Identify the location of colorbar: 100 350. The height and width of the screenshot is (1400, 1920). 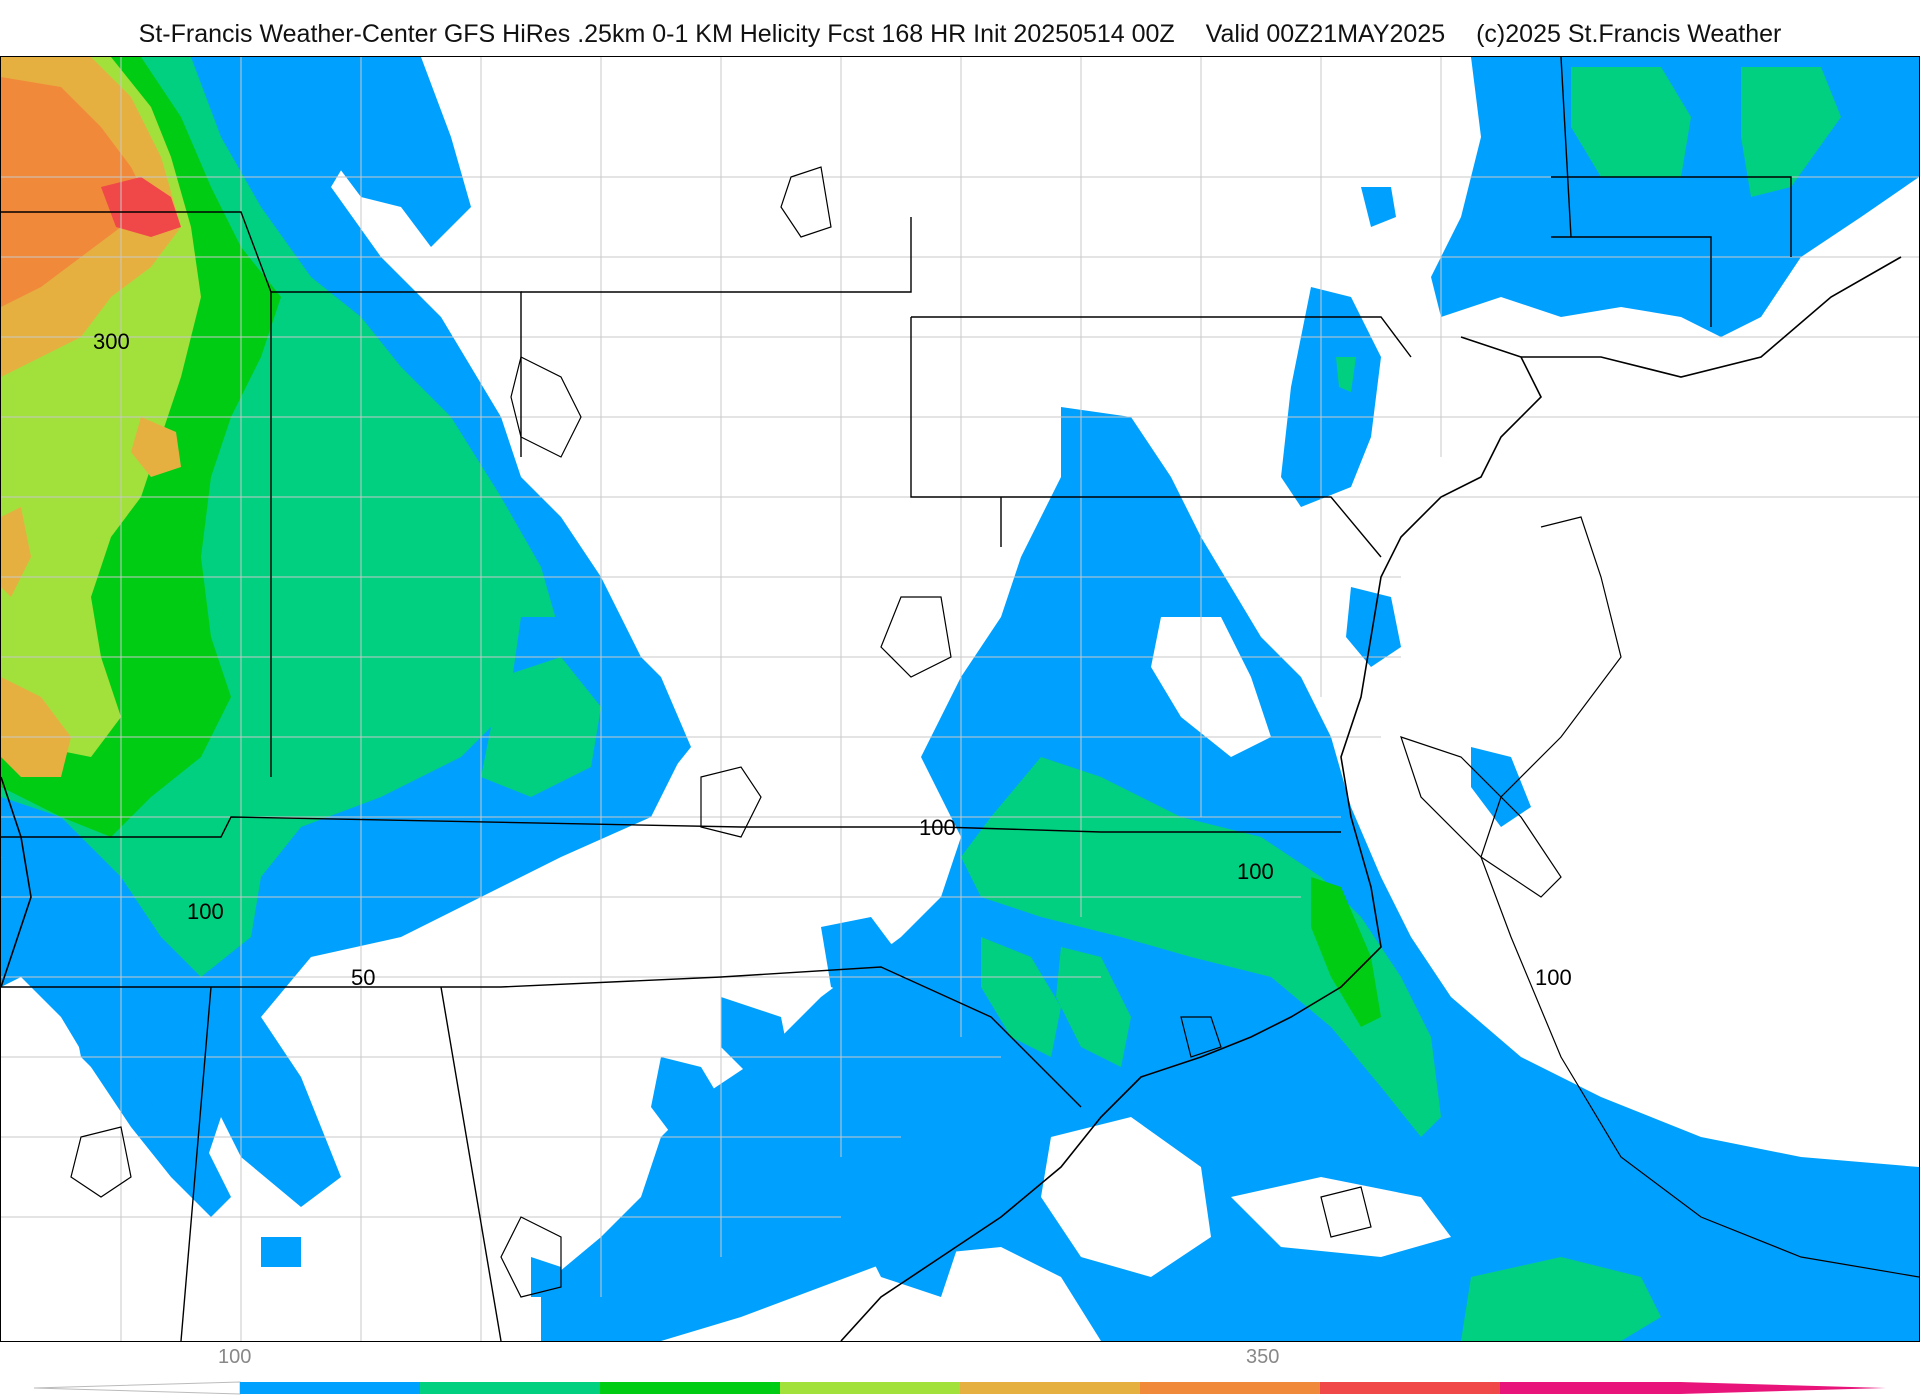
(960, 1370).